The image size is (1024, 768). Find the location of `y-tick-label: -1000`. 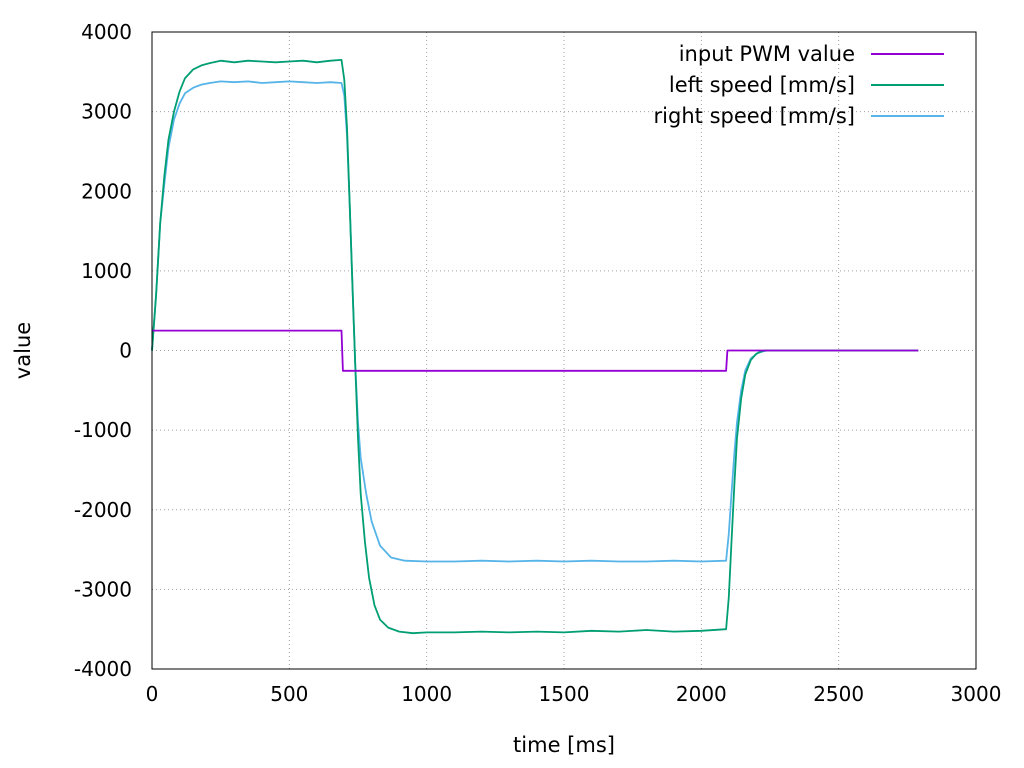

y-tick-label: -1000 is located at coordinates (103, 430).